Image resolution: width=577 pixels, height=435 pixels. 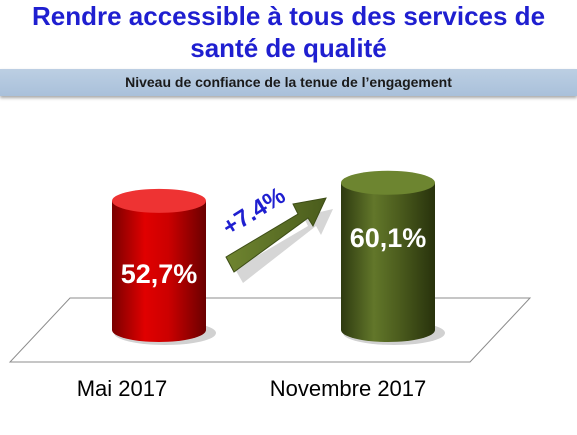 What do you see at coordinates (284, 246) in the screenshot?
I see `arrow-shadow` at bounding box center [284, 246].